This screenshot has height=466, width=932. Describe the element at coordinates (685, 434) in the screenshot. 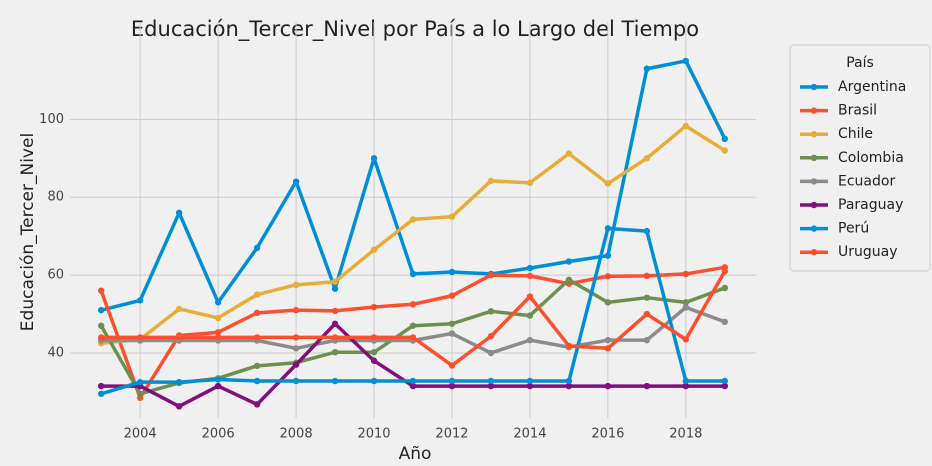

I see `x-tick-label: 2018` at that location.